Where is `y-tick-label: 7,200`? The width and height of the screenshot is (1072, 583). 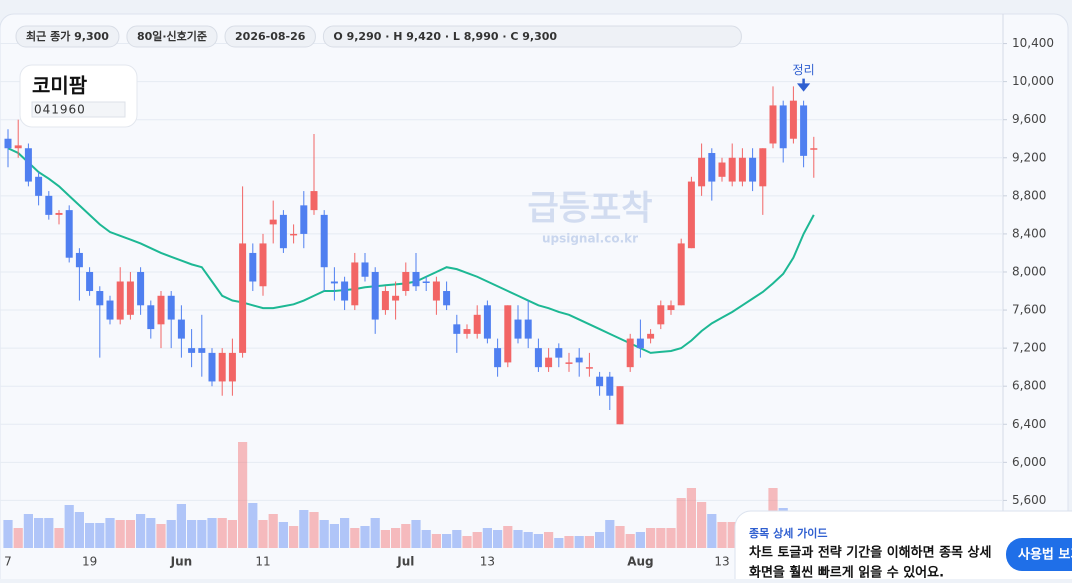
y-tick-label: 7,200 is located at coordinates (1029, 348).